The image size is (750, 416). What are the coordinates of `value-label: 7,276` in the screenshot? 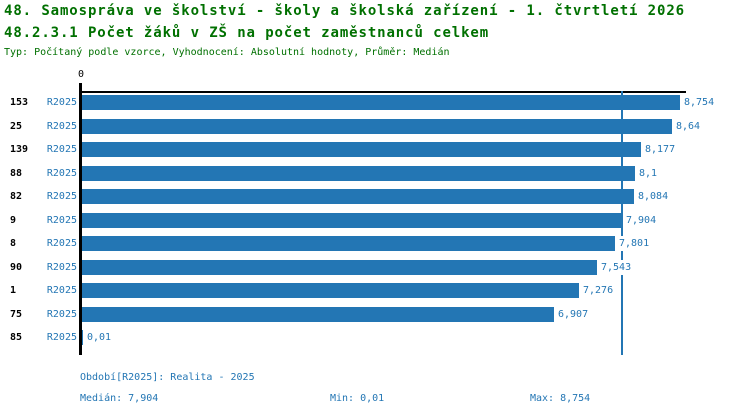 It's located at (598, 290).